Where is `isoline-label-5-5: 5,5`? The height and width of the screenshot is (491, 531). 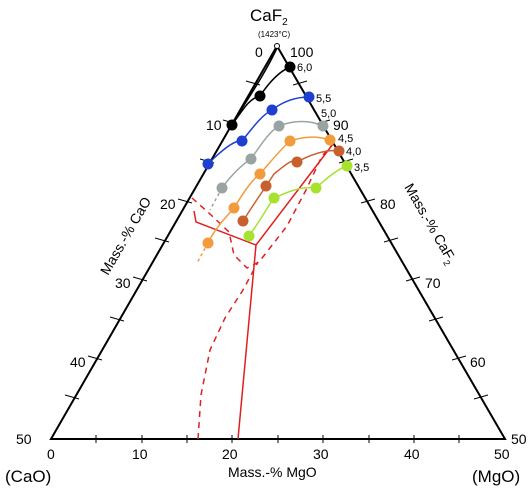 isoline-label-5-5: 5,5 is located at coordinates (323, 99).